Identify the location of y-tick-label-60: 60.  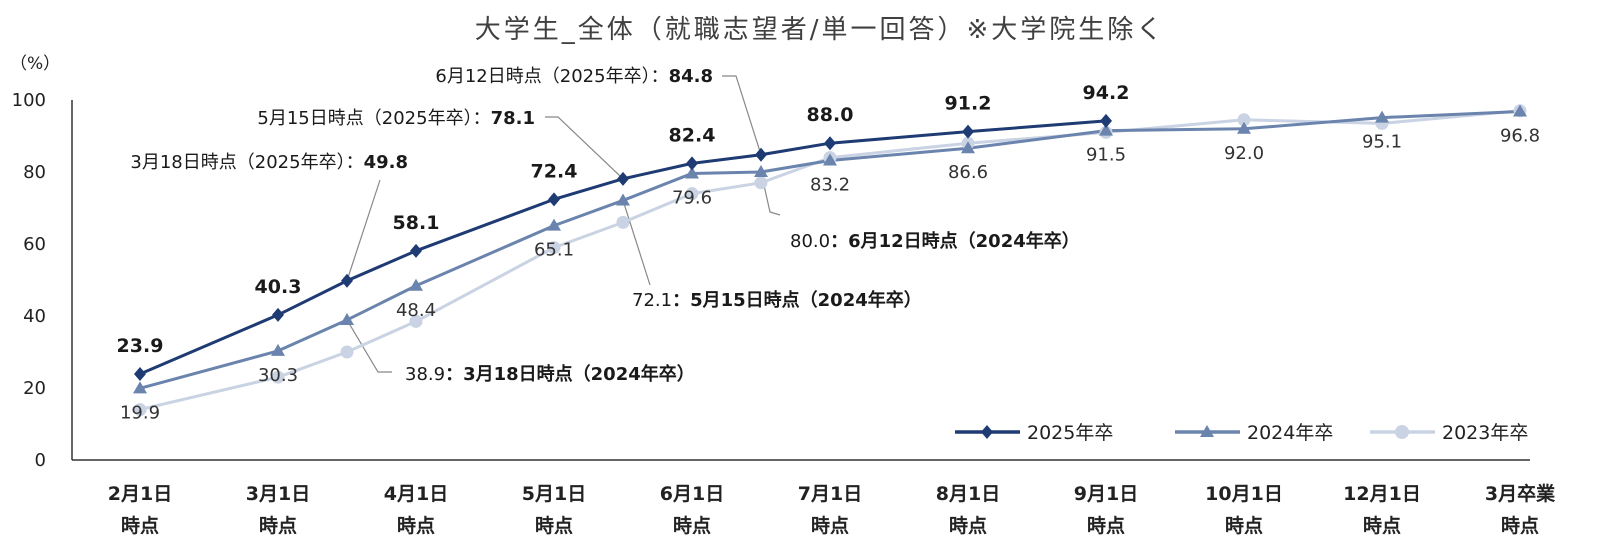
(34, 244).